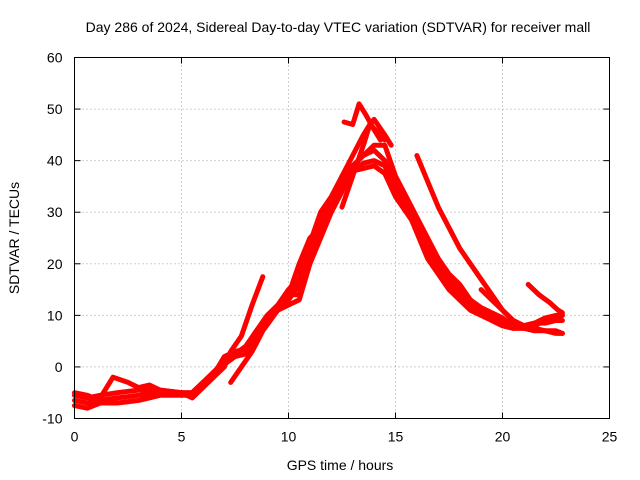 This screenshot has width=640, height=480. What do you see at coordinates (396, 437) in the screenshot?
I see `x-tick-label: 15` at bounding box center [396, 437].